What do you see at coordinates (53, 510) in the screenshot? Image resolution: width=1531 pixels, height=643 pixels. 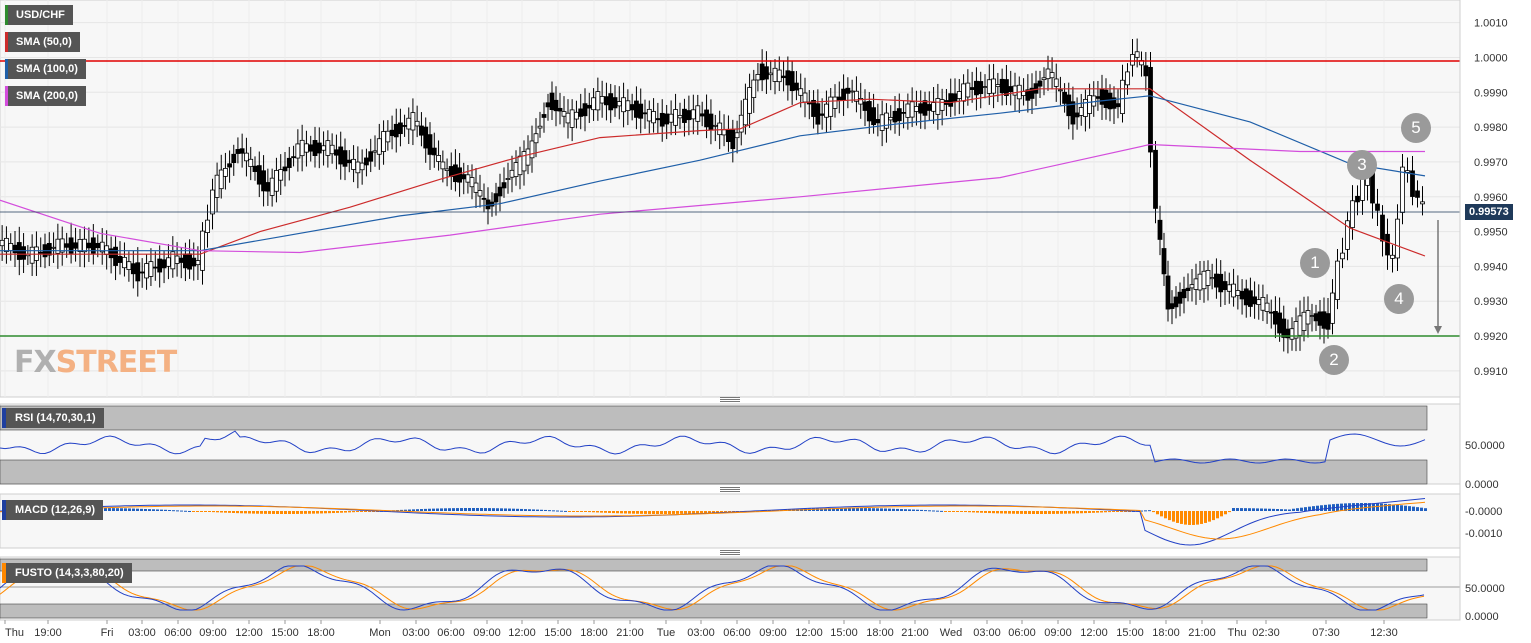 I see `legend-macd: MACD (12,26,9)` at bounding box center [53, 510].